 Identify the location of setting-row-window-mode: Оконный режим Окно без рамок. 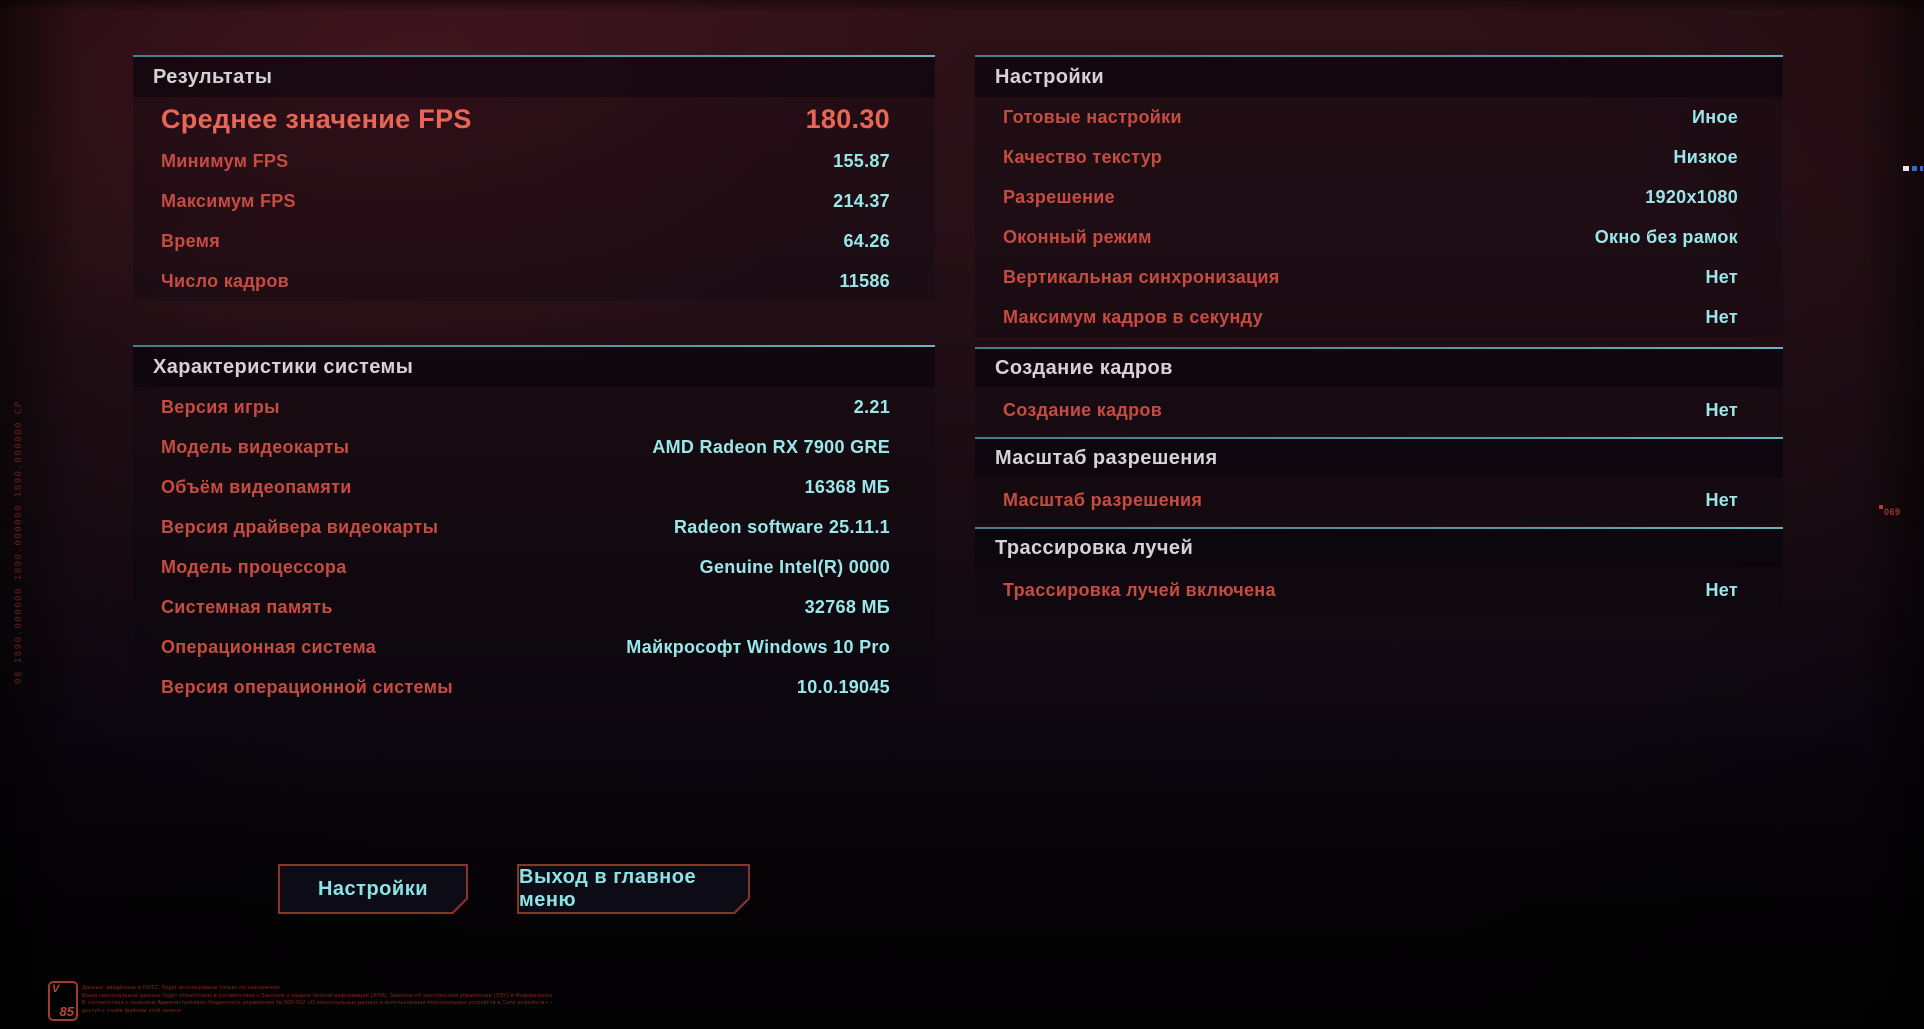
(1379, 237).